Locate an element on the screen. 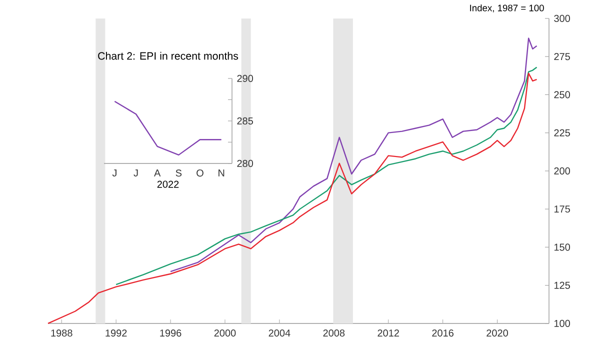 The image size is (600, 343). y-tick-label: 100 is located at coordinates (562, 323).